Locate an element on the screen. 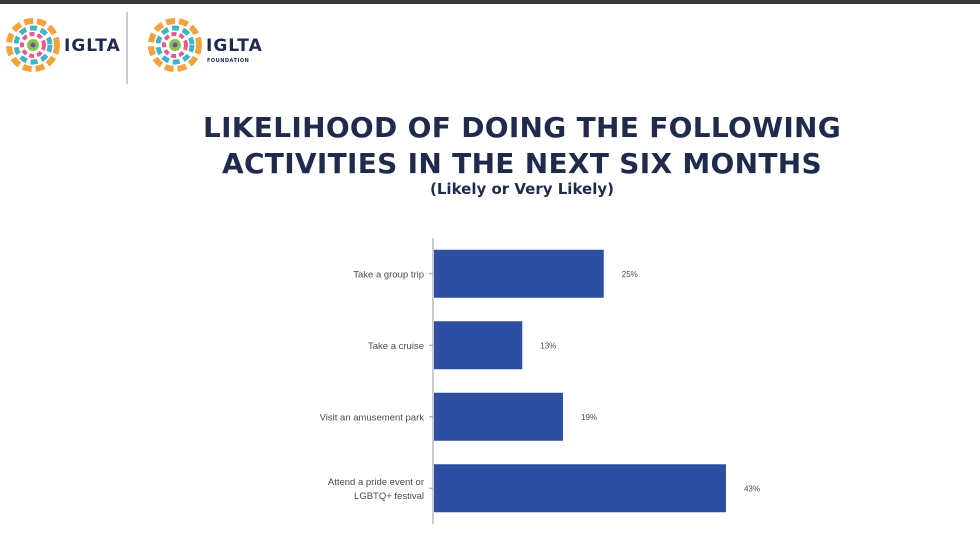 This screenshot has width=980, height=551. data-label: 19% is located at coordinates (589, 417).